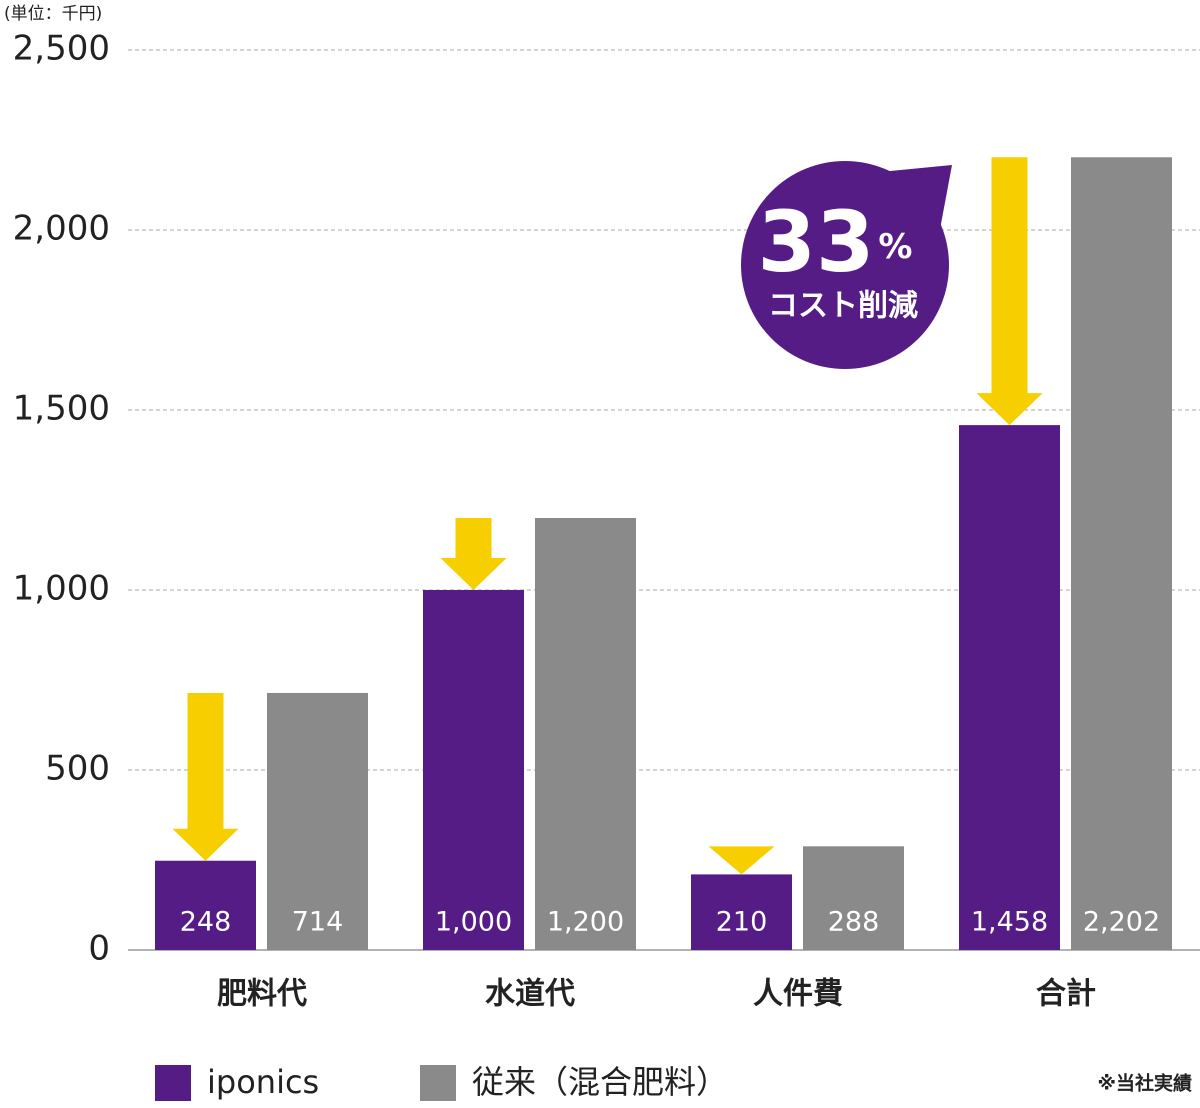 The height and width of the screenshot is (1108, 1200). What do you see at coordinates (1121, 922) in the screenshot?
I see `value-label: 2,202` at bounding box center [1121, 922].